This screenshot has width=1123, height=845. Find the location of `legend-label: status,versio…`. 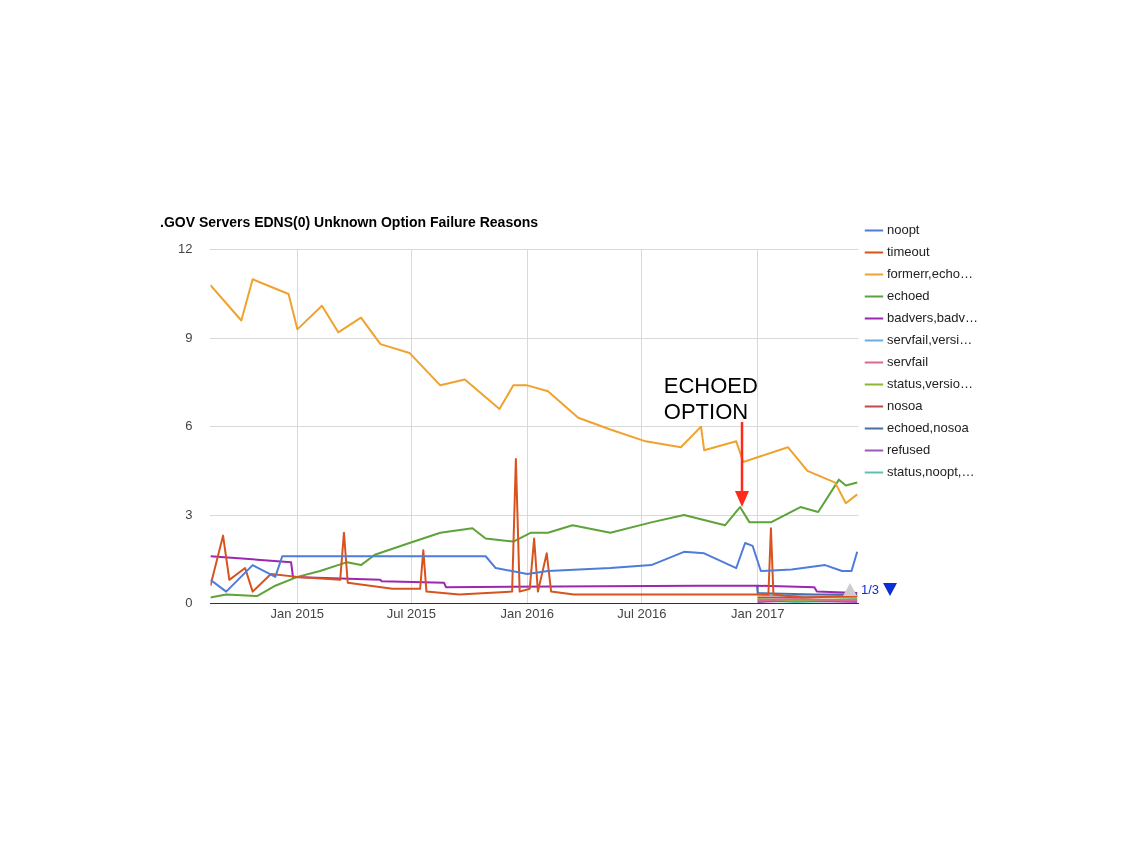

legend-label: status,versio… is located at coordinates (929, 384).